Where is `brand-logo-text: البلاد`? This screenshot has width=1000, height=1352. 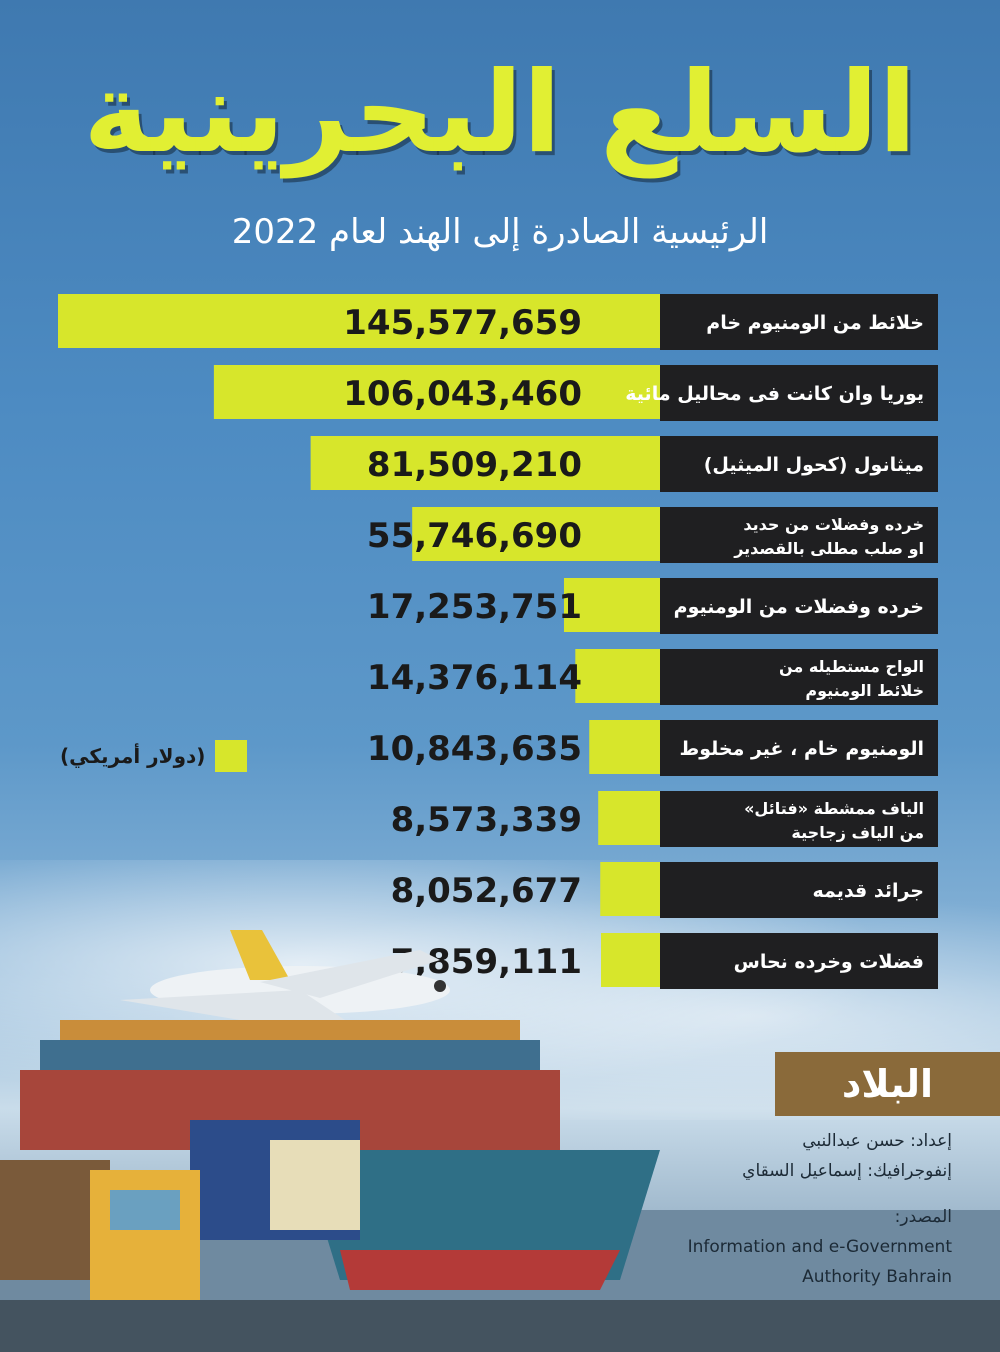 brand-logo-text: البلاد is located at coordinates (887, 1084).